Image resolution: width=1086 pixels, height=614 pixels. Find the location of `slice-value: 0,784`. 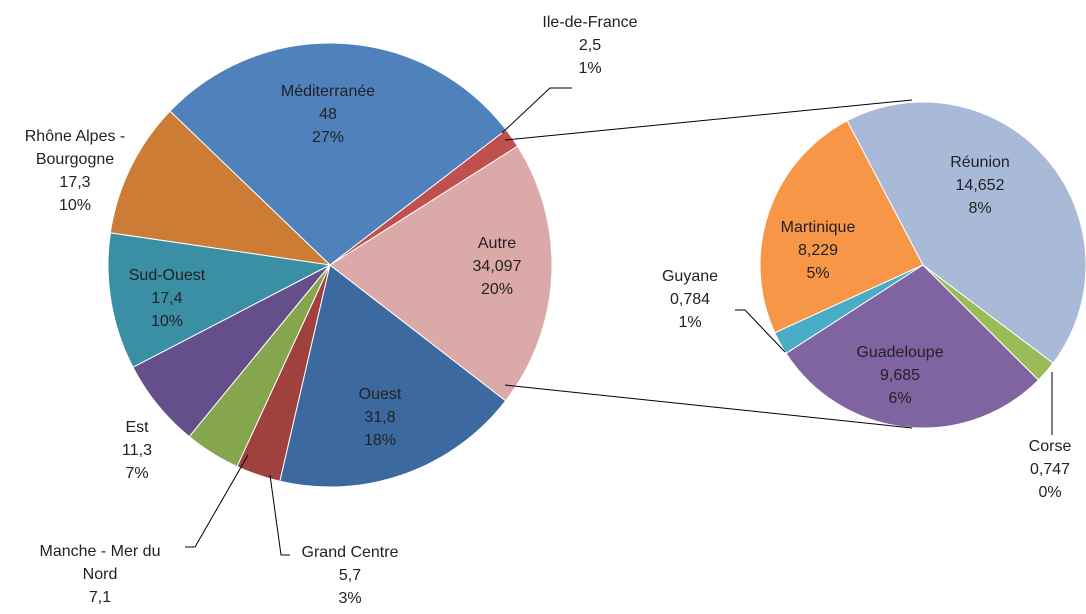

slice-value: 0,784 is located at coordinates (690, 299).